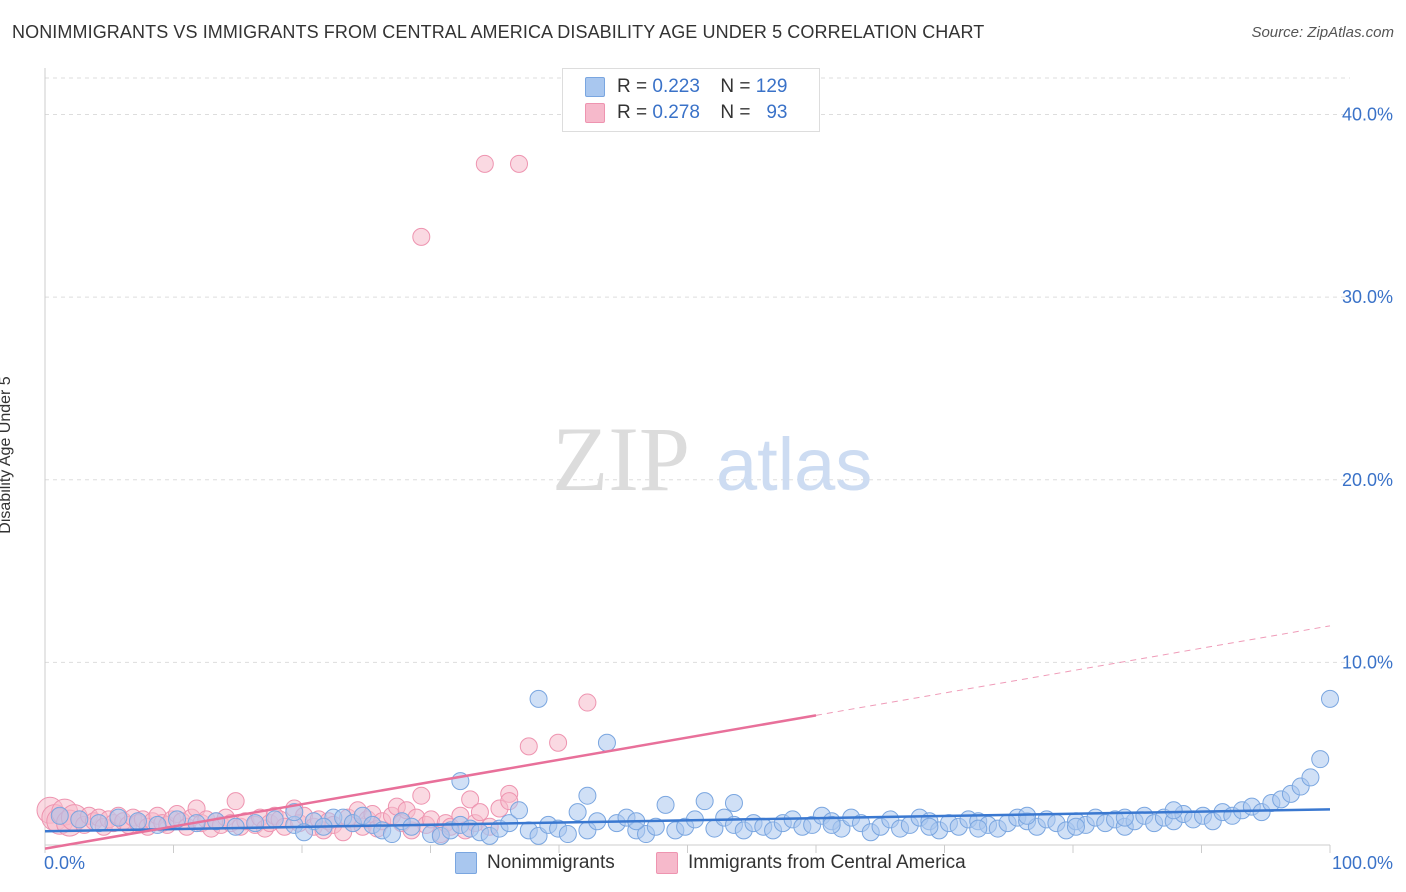  What do you see at coordinates (621, 459) in the screenshot?
I see `watermark-zip: ZIP` at bounding box center [621, 459].